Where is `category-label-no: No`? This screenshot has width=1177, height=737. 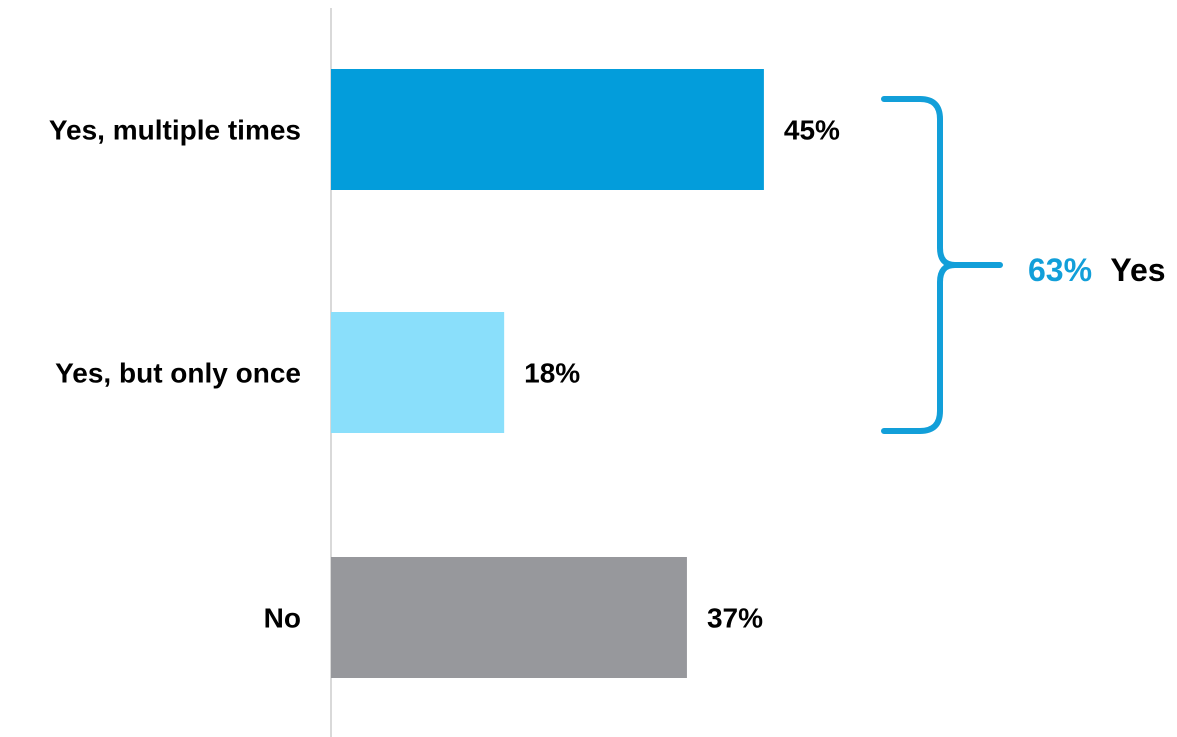
category-label-no: No is located at coordinates (282, 618).